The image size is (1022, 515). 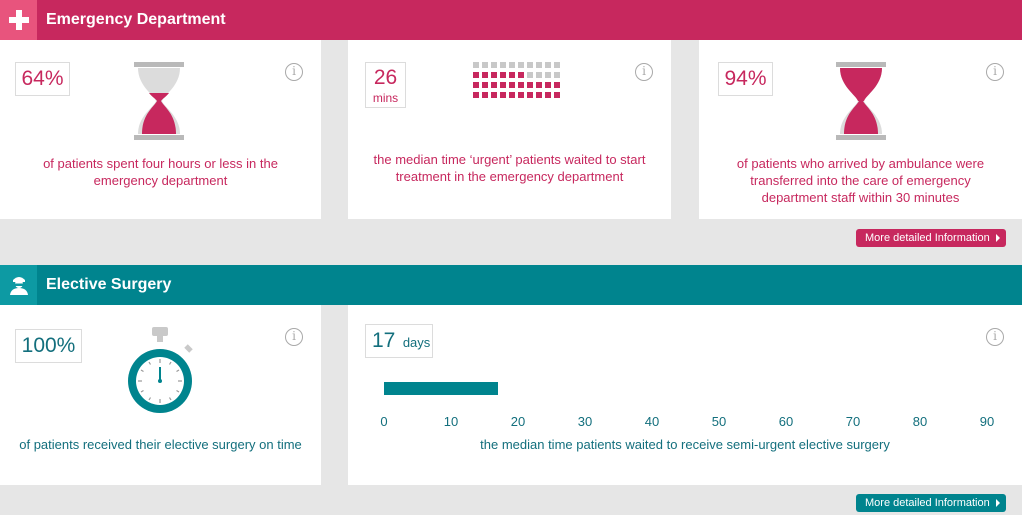 I want to click on dot-grid-chart, so click(x=516, y=80).